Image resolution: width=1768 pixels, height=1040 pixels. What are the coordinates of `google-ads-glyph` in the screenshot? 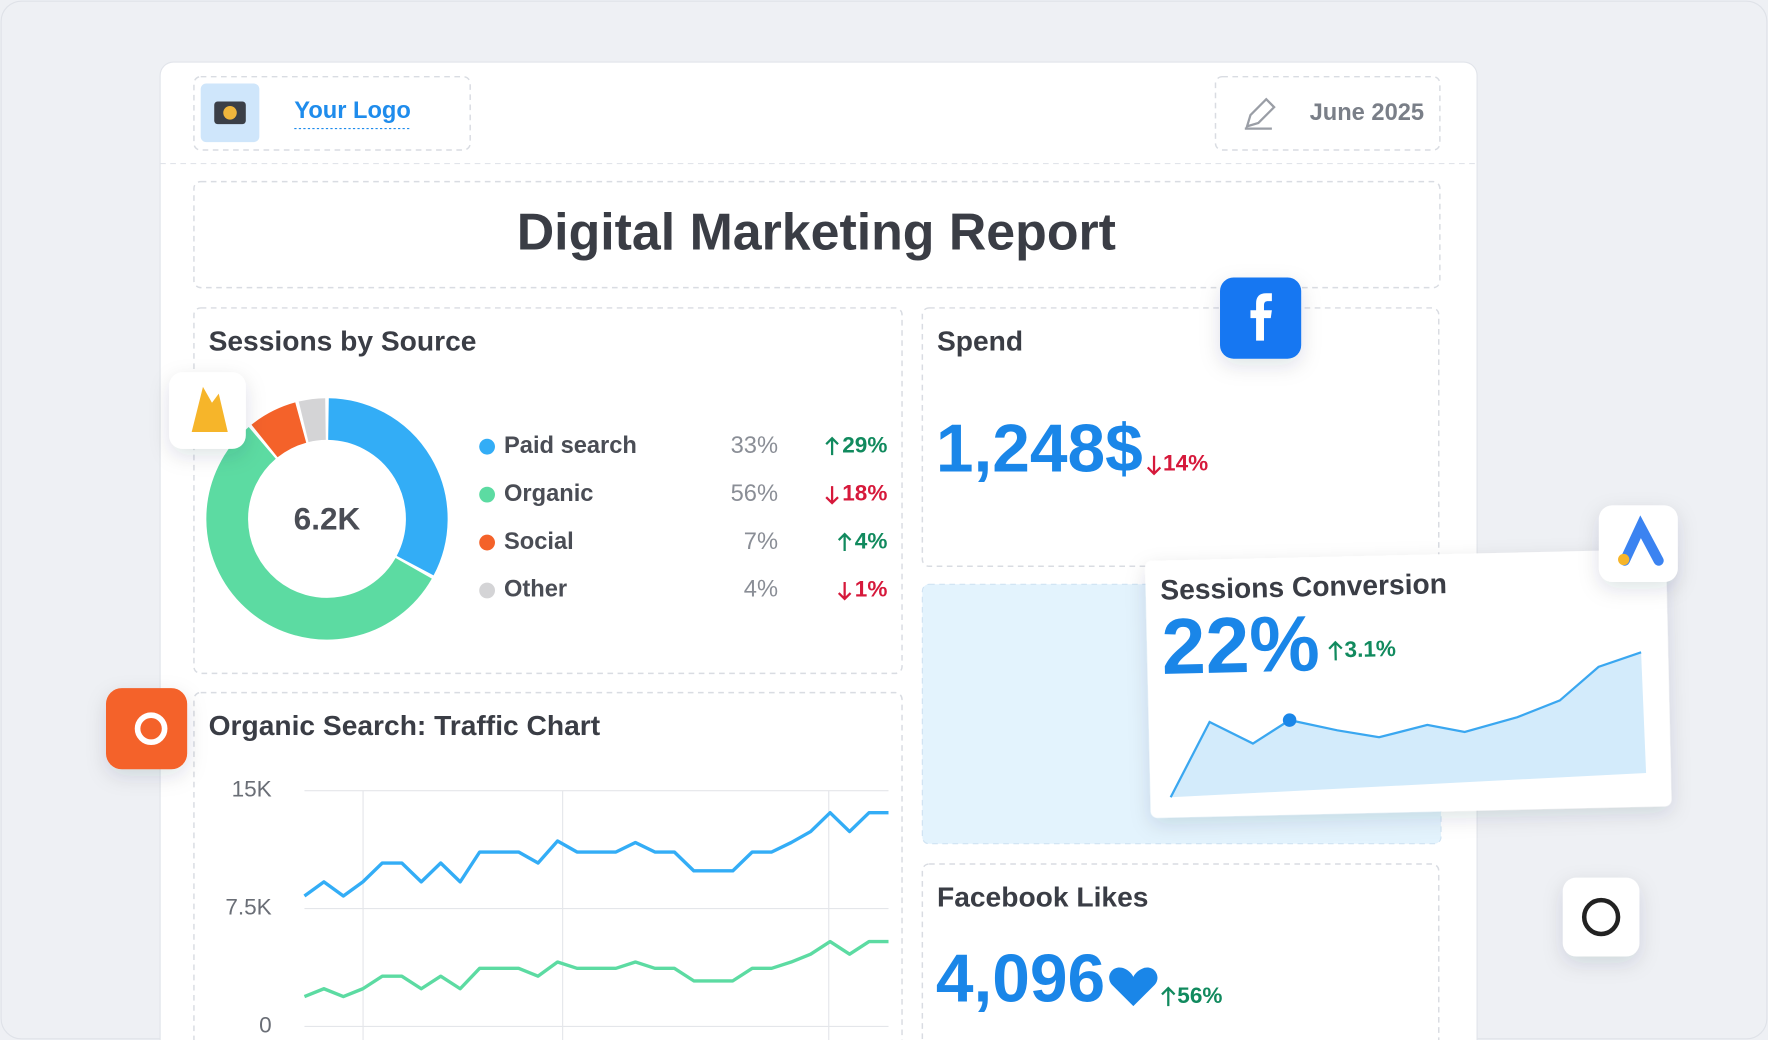 It's located at (1641, 540).